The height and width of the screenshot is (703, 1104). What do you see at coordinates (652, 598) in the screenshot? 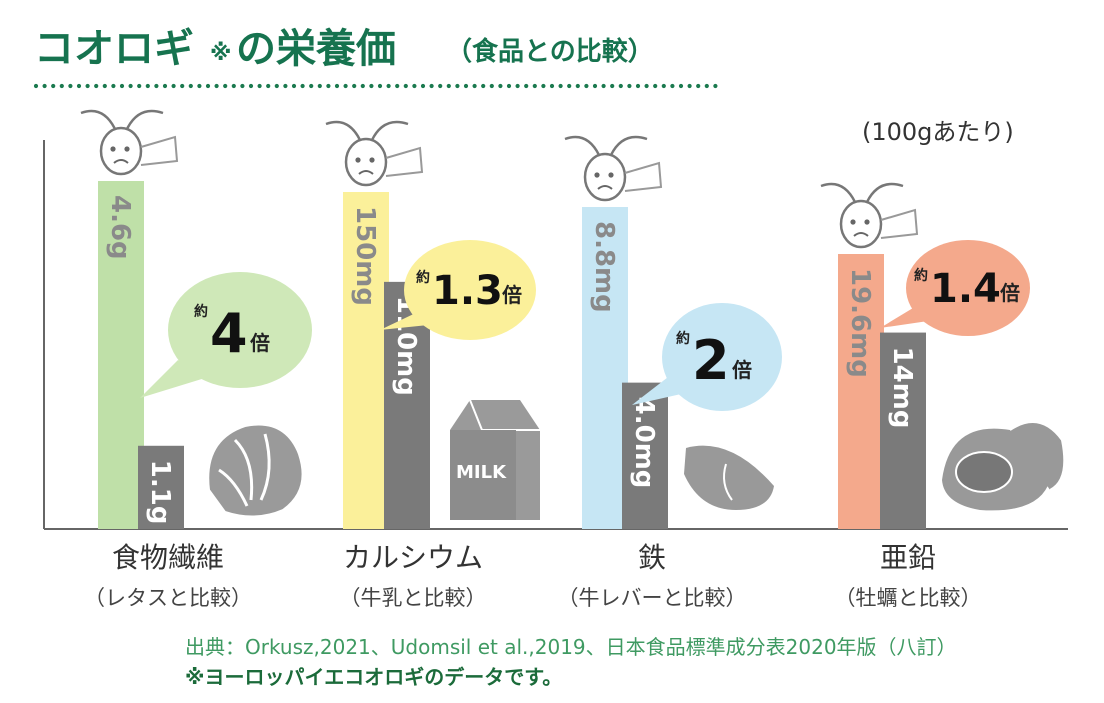
I see `comparison-label: （牛レバーと比較）` at bounding box center [652, 598].